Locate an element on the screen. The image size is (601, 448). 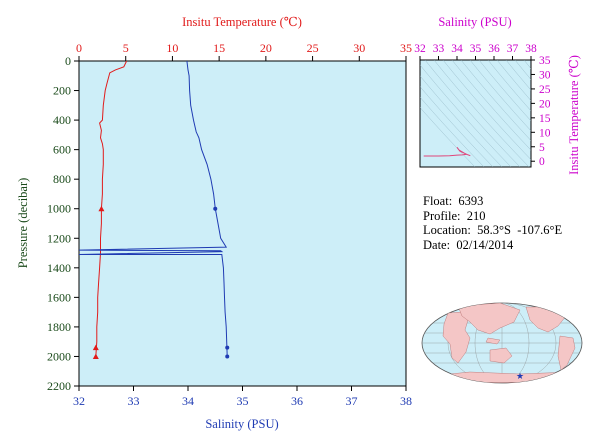
pressure-tick-label: 0 is located at coordinates (68, 61).